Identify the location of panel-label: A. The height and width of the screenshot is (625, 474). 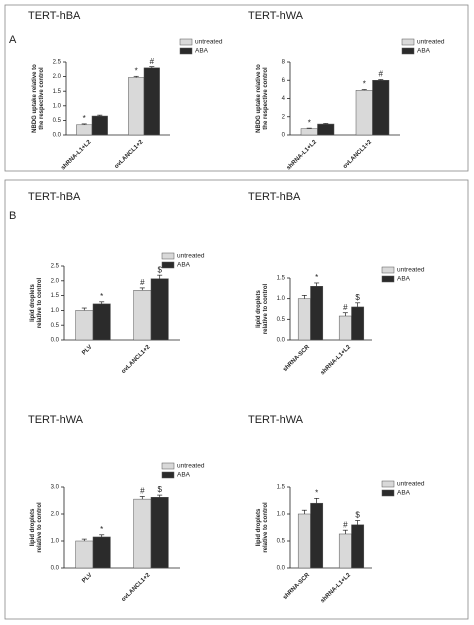
(13, 40).